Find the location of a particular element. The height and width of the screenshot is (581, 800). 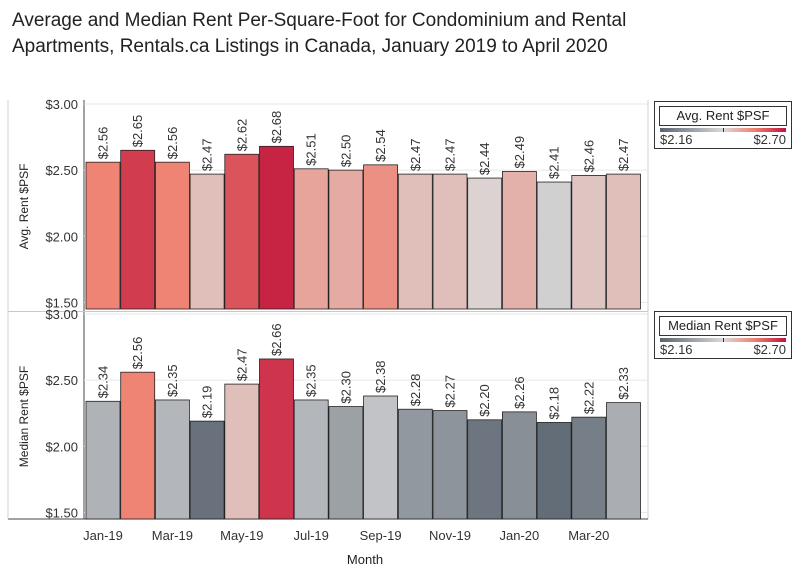

data-label: $2.30 is located at coordinates (345, 387).